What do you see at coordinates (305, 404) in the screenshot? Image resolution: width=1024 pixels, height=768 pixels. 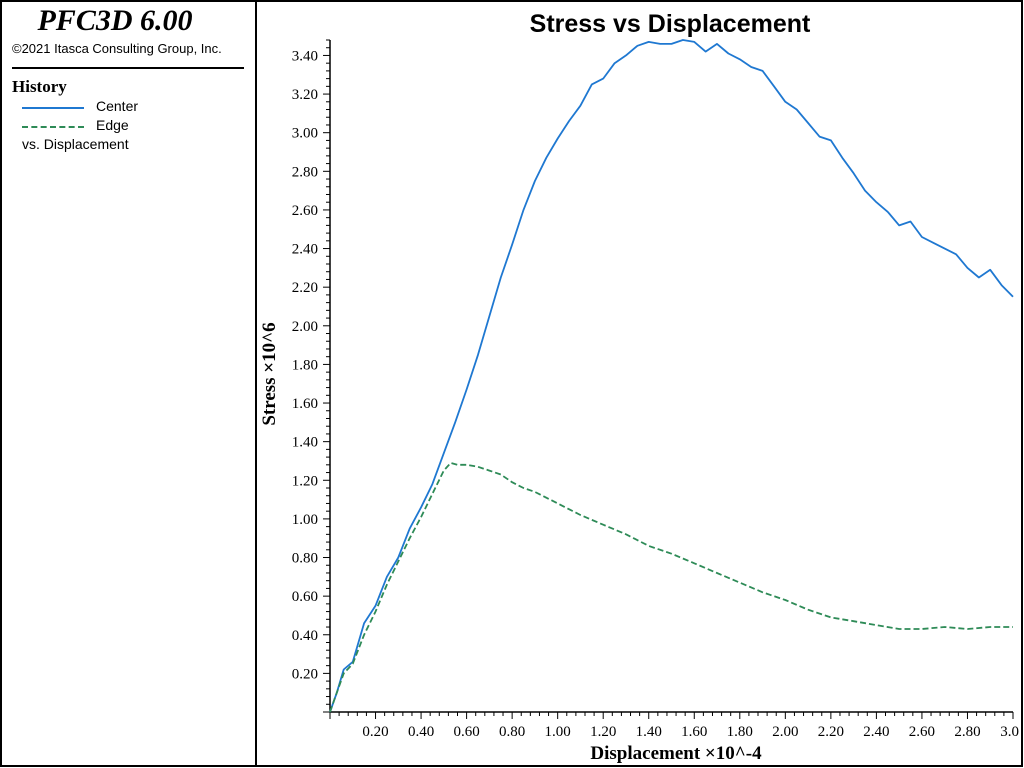 I see `y-tick-label: 1.60` at bounding box center [305, 404].